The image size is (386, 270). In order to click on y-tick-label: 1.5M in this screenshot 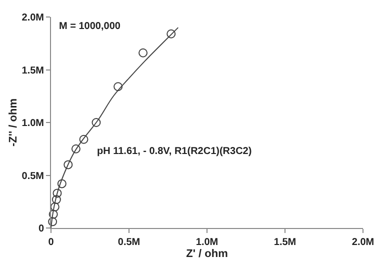, I will do `click(33, 70)`.